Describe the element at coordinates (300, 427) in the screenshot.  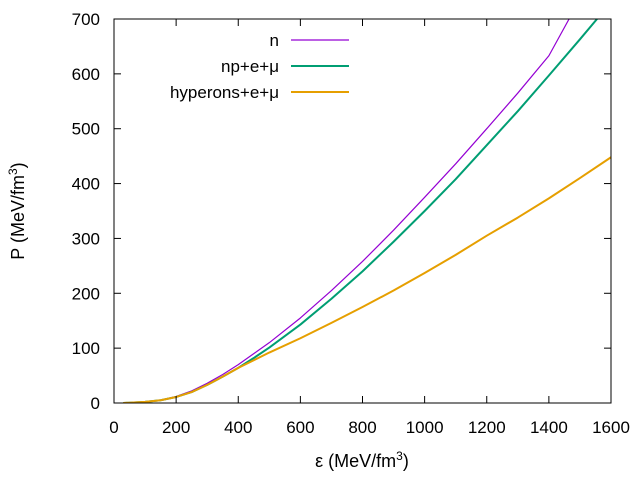
I see `x-tick-label: 600` at that location.